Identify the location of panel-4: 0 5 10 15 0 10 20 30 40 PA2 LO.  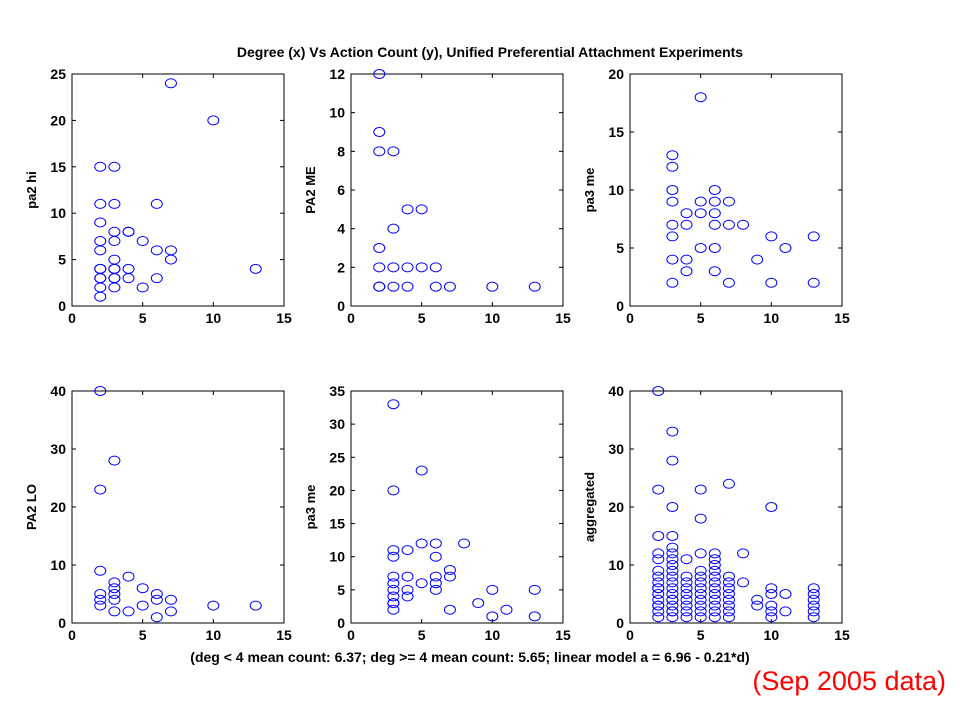
(158, 513).